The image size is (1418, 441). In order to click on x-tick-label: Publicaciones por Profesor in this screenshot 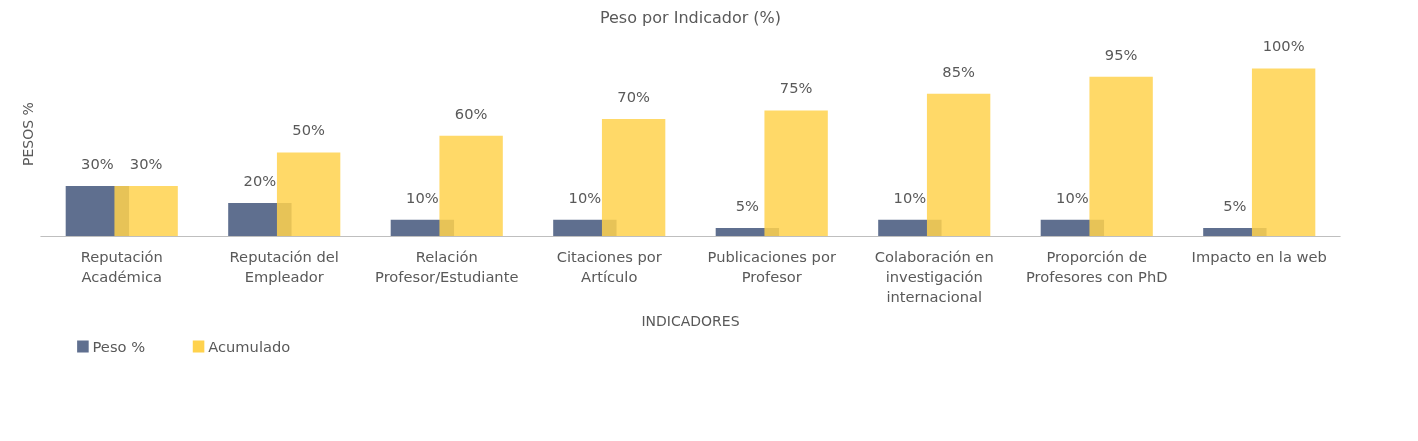, I will do `click(772, 266)`.